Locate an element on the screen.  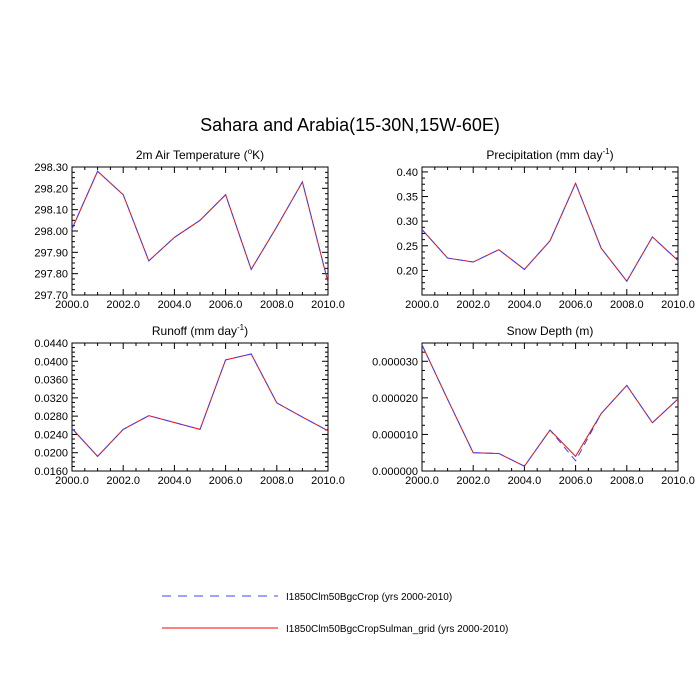
y-tick-label: 298.30 is located at coordinates (51, 168).